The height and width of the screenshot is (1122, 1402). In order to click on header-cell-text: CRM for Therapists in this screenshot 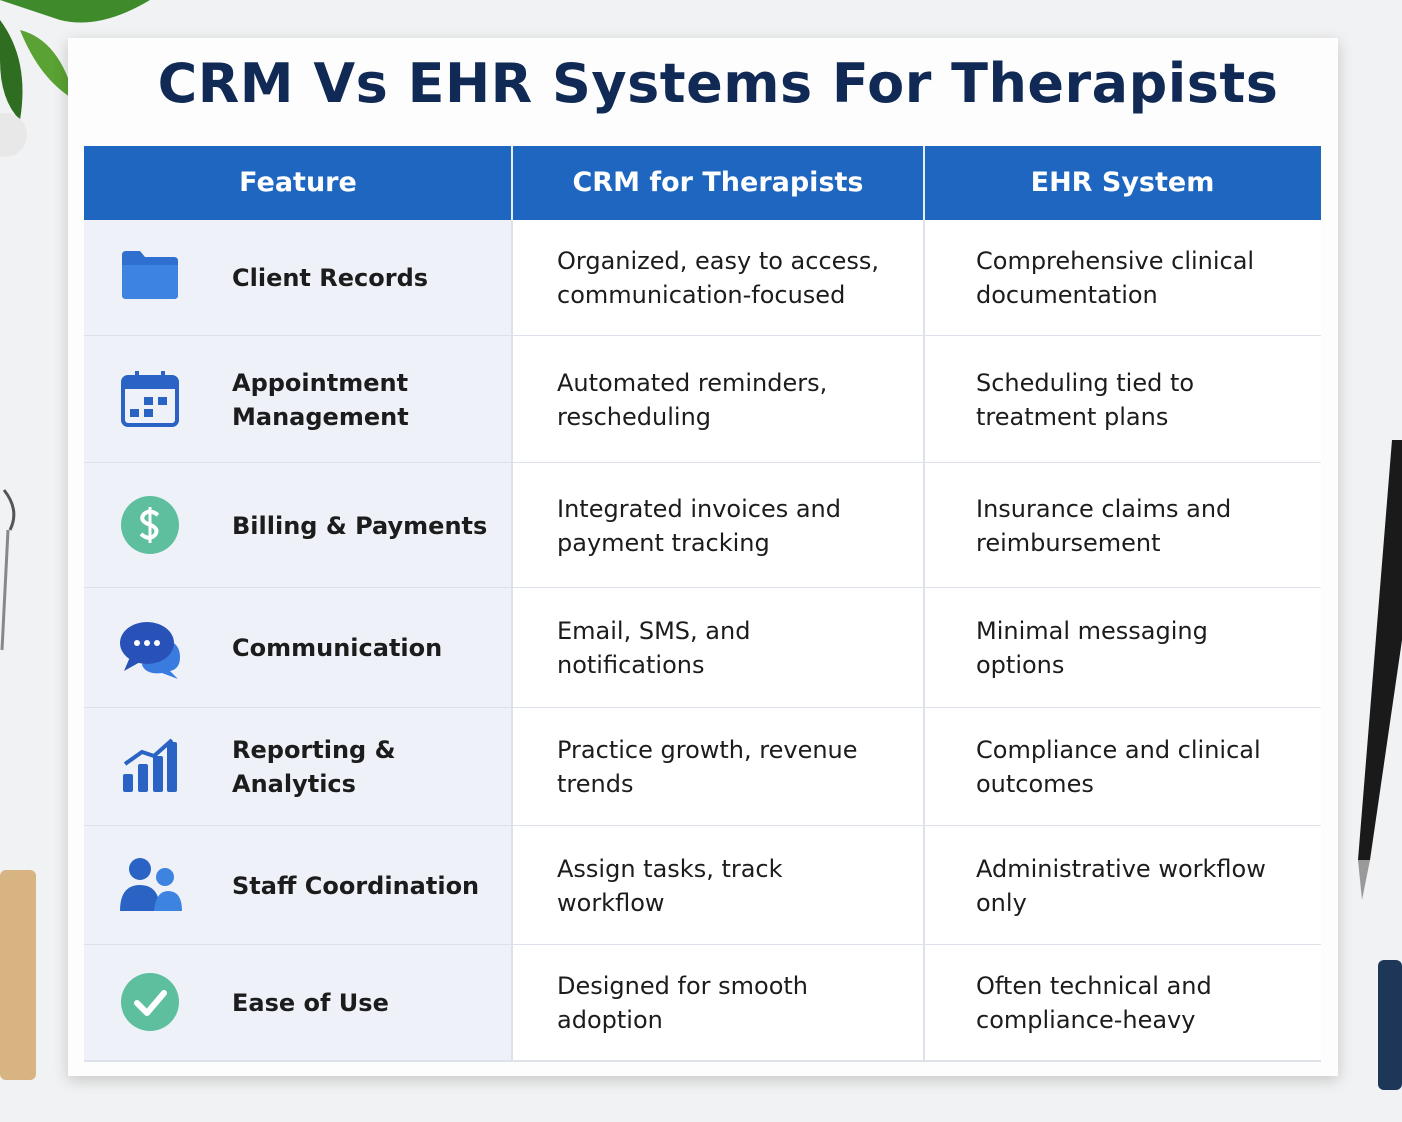, I will do `click(718, 182)`.